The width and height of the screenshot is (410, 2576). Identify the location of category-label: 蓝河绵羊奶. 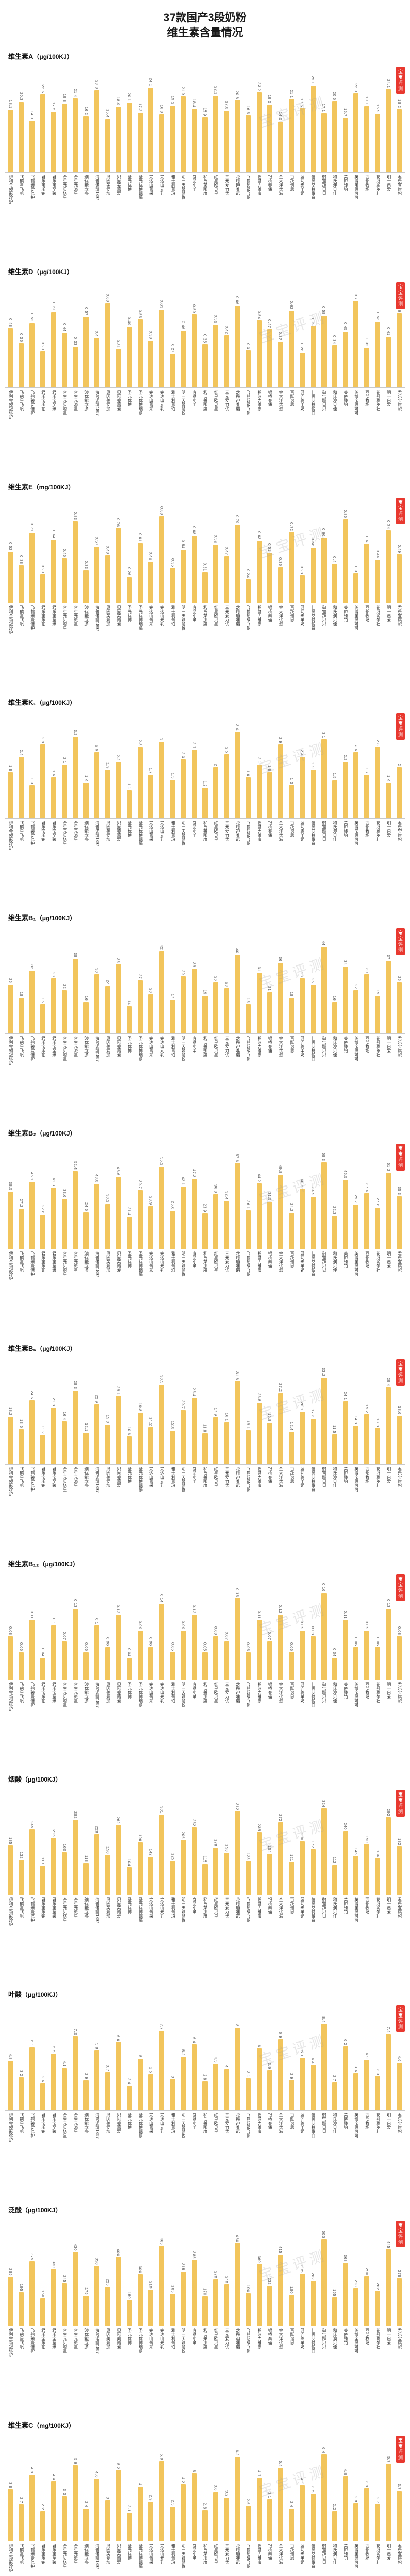
(302, 2338).